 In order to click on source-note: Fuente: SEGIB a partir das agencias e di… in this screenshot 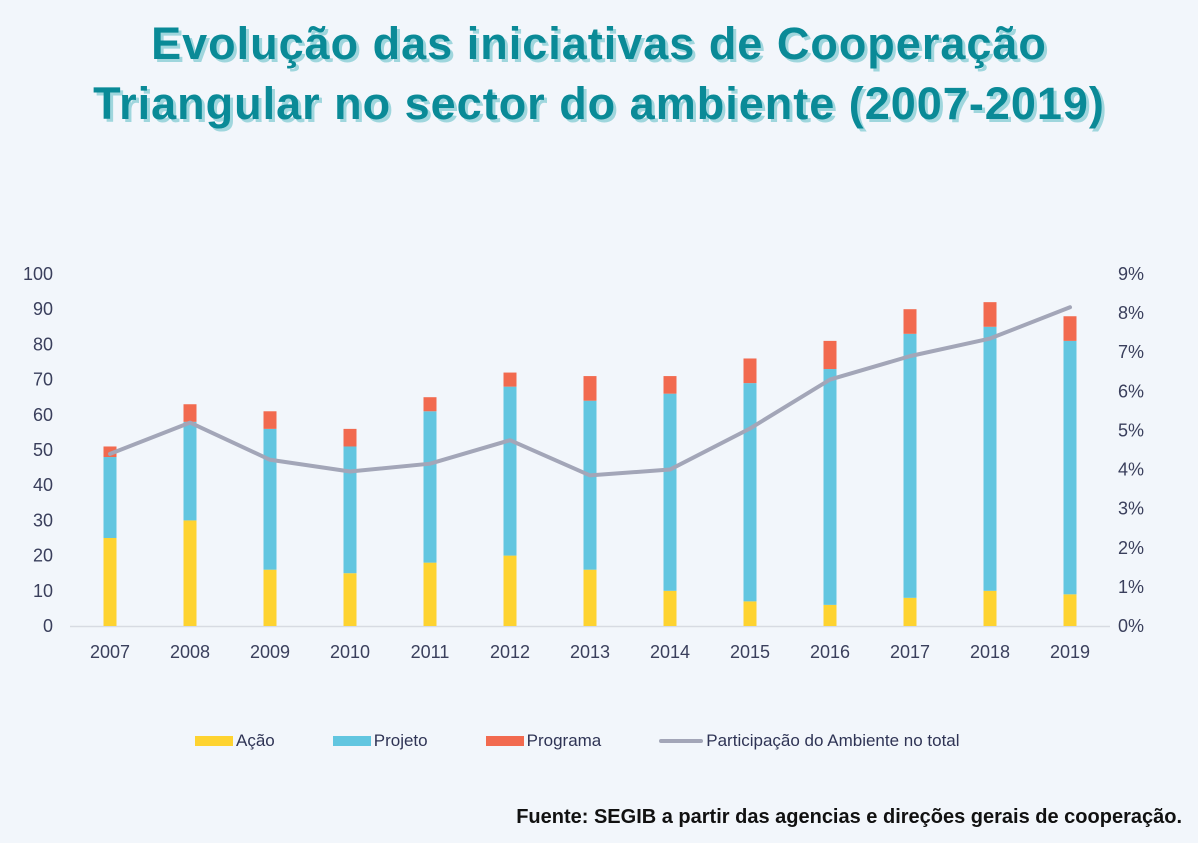, I will do `click(849, 817)`.